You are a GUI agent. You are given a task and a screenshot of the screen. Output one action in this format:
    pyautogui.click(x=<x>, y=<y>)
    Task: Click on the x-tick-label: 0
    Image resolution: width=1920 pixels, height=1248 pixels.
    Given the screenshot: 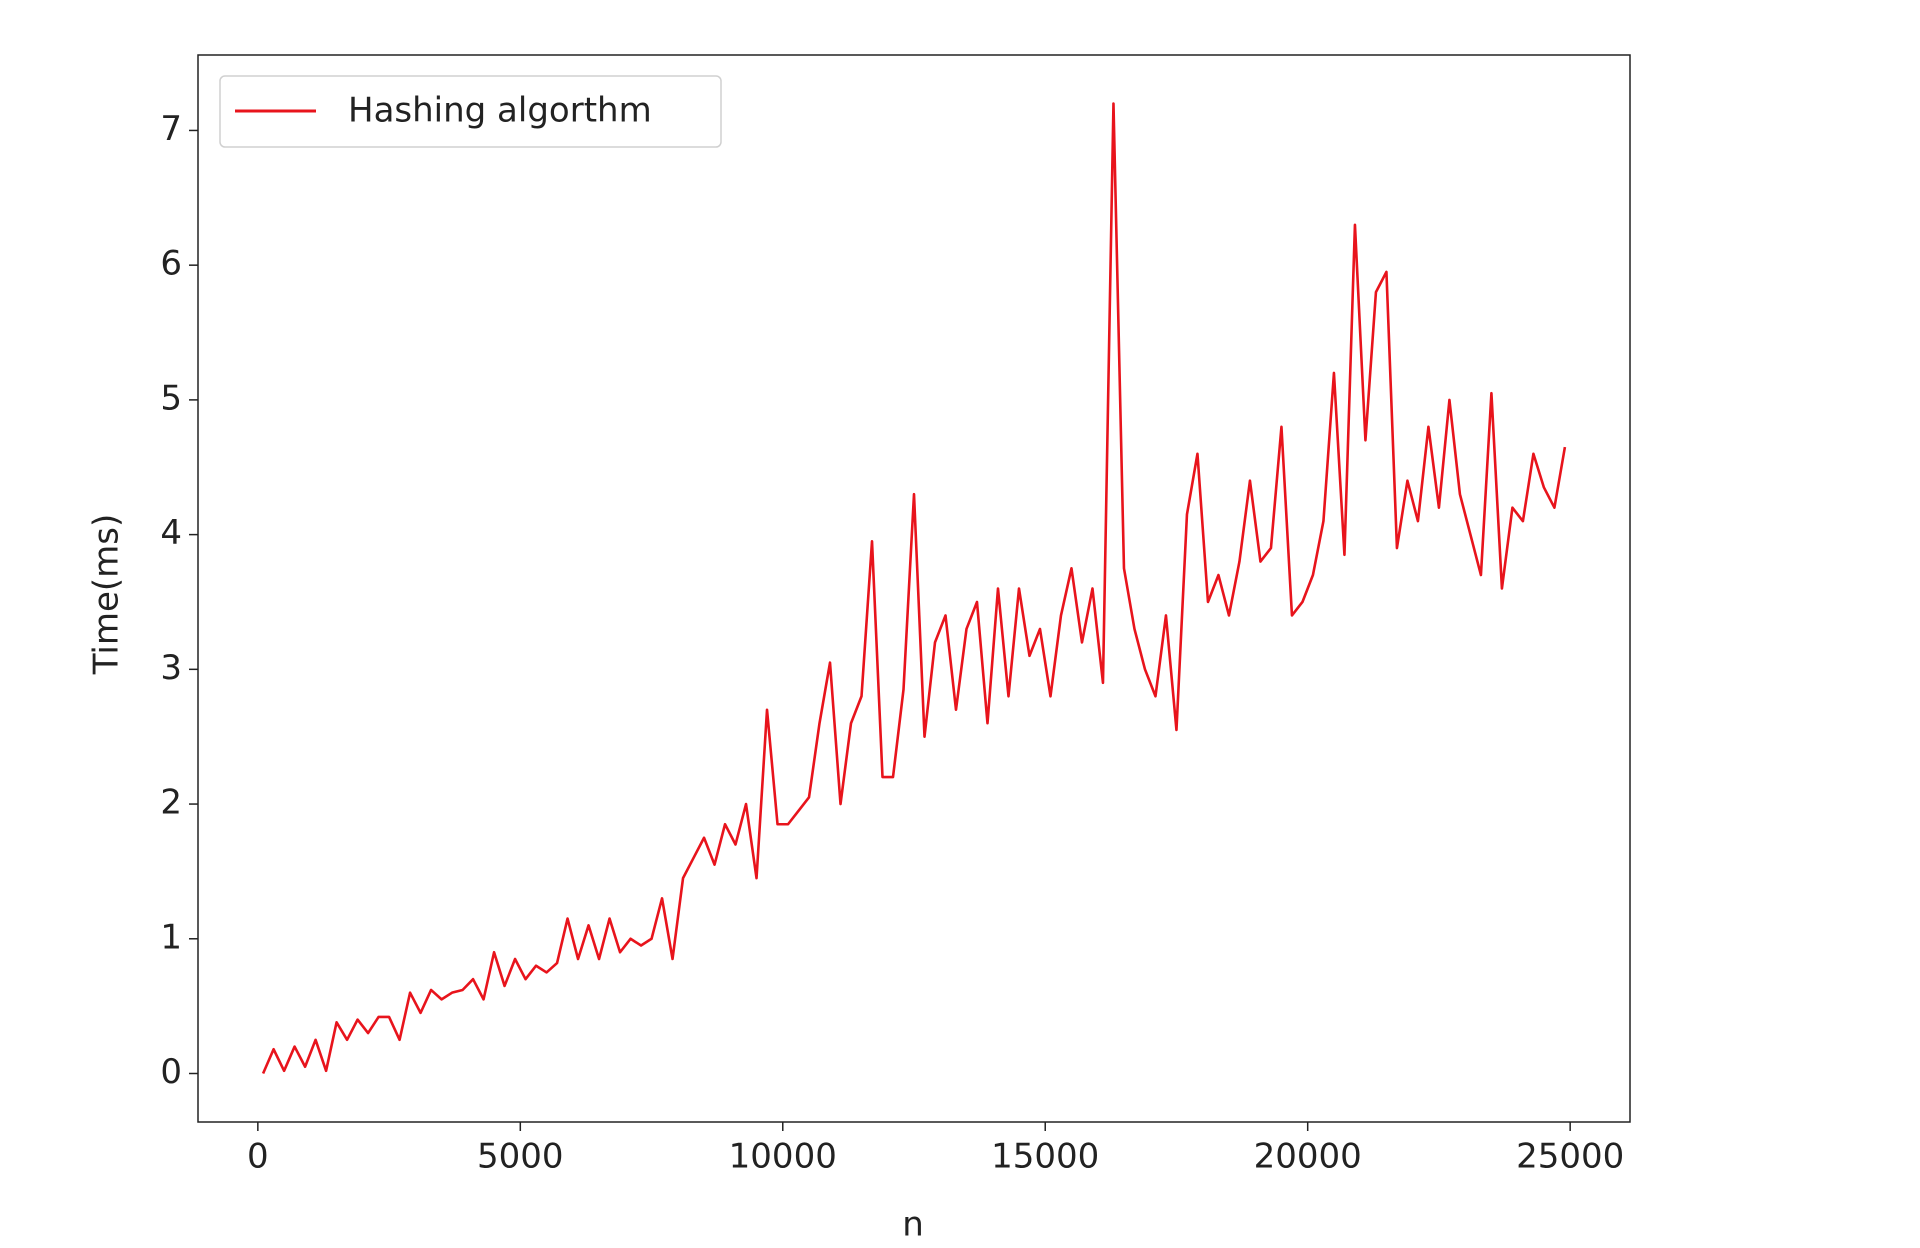 What is the action you would take?
    pyautogui.click(x=258, y=1157)
    